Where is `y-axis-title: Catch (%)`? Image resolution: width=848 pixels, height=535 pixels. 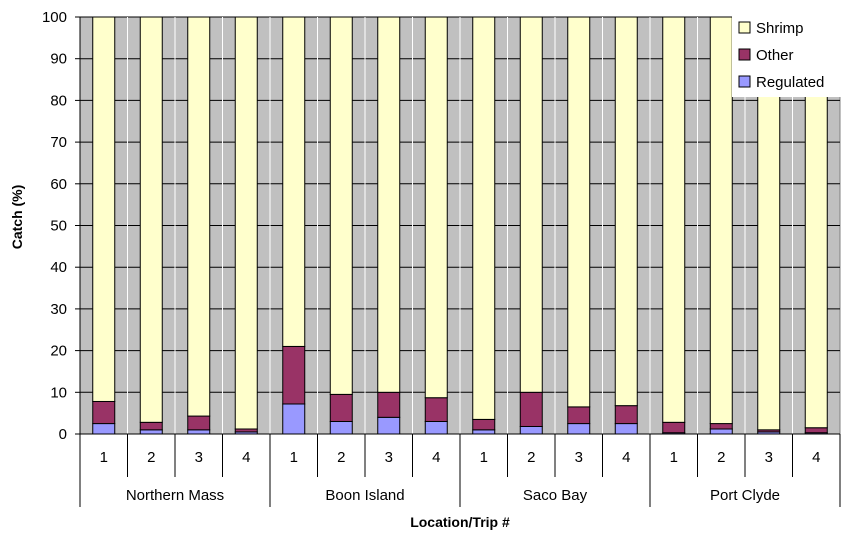 y-axis-title: Catch (%) is located at coordinates (17, 217).